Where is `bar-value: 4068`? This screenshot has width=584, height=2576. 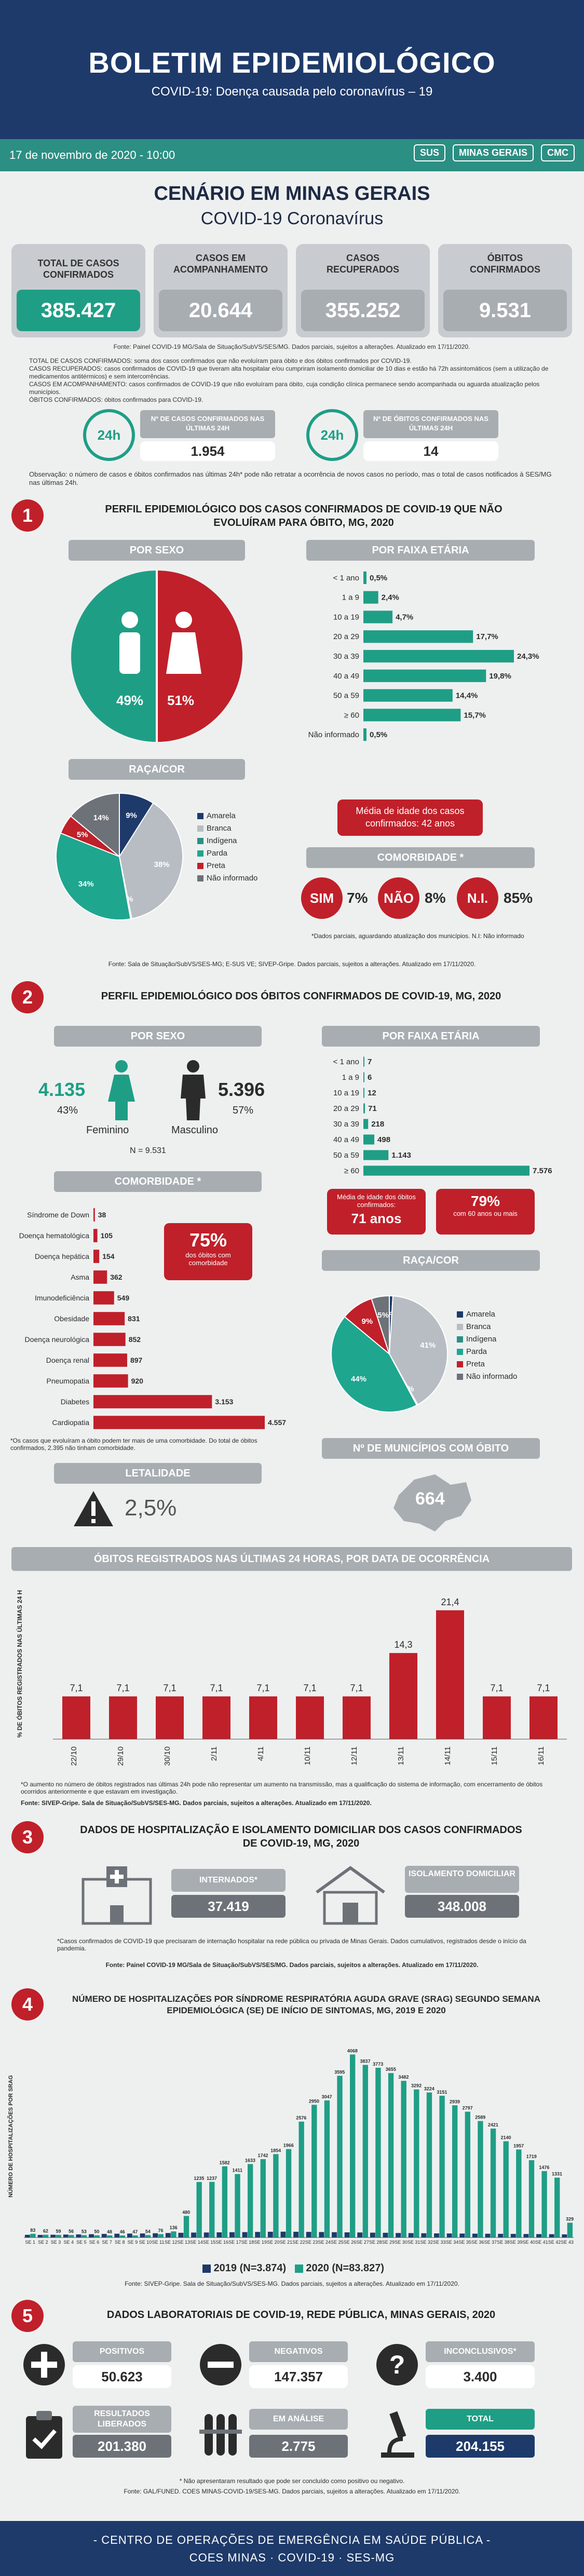
bar-value: 4068 is located at coordinates (352, 2050).